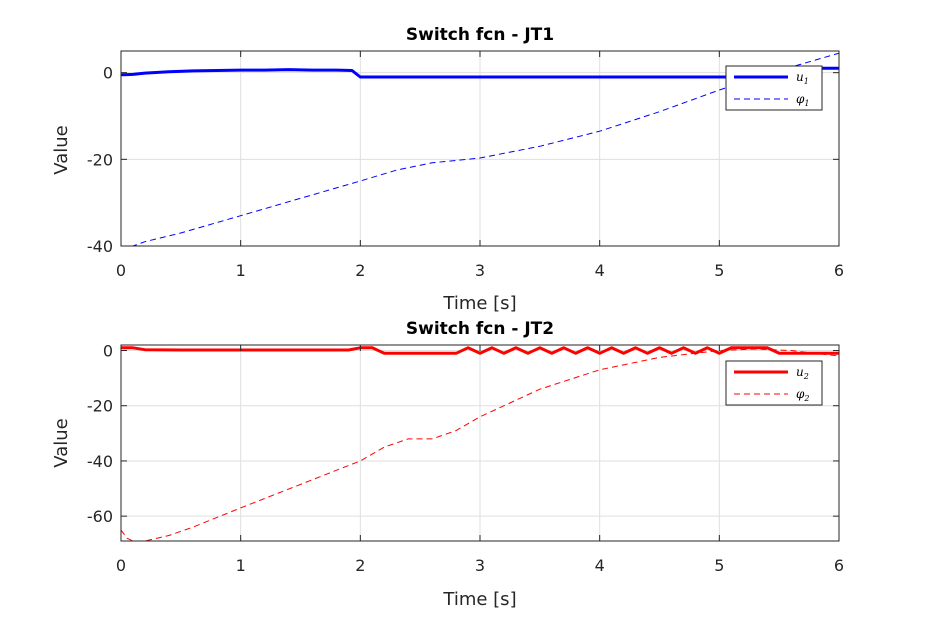 This screenshot has width=928, height=619. Describe the element at coordinates (803, 100) in the screenshot. I see `legend-label: φ1` at that location.